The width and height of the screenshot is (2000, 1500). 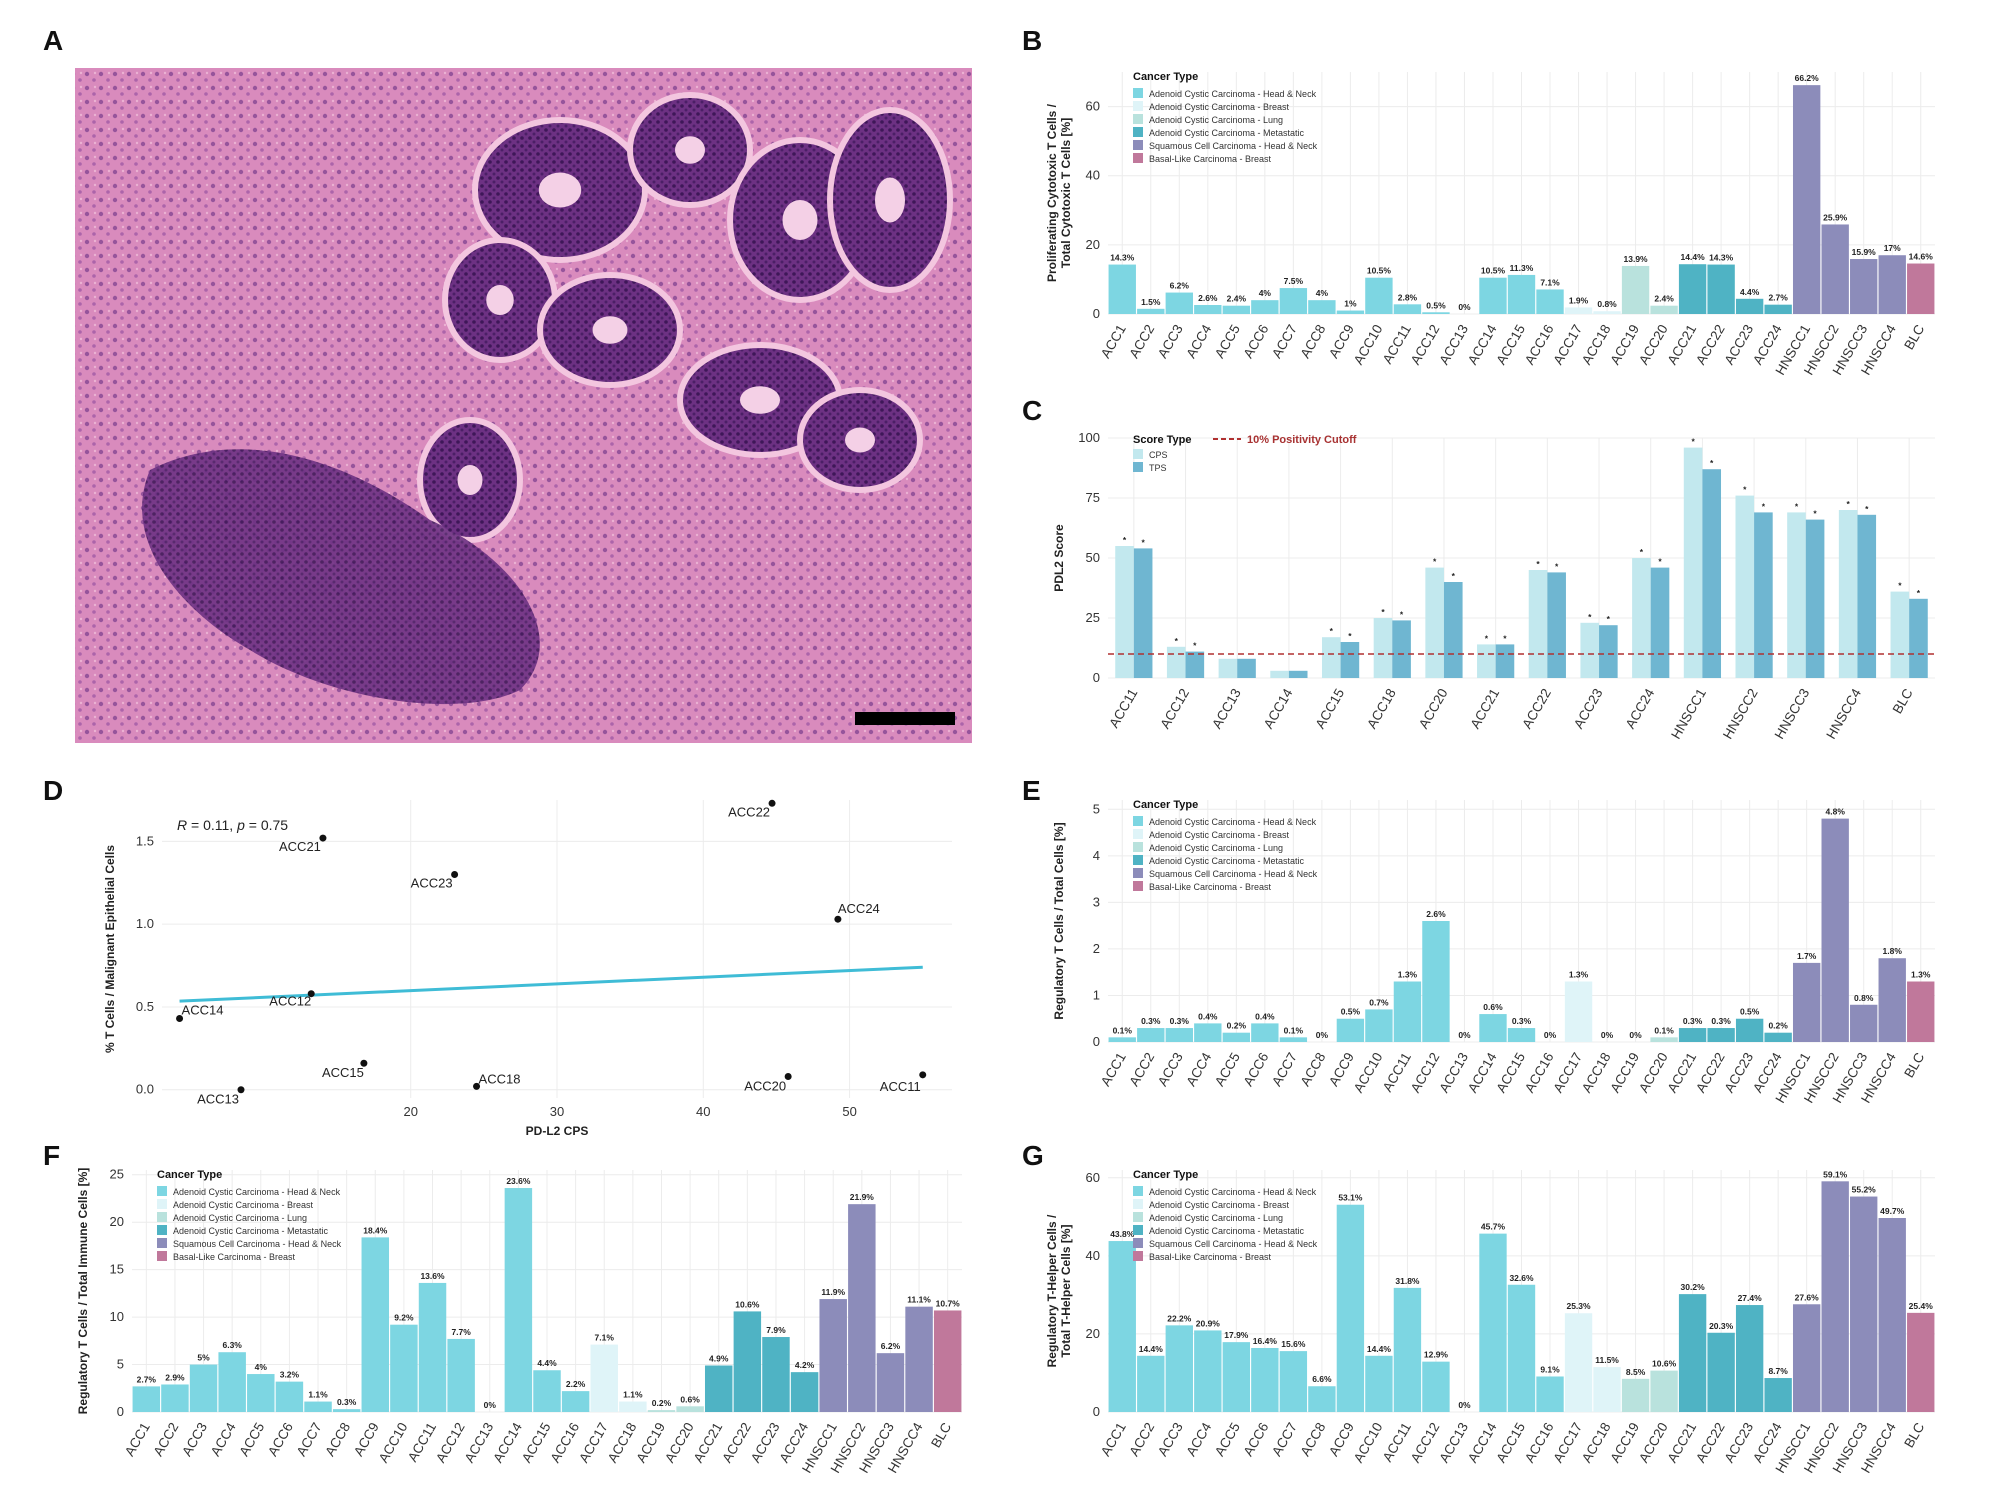 I want to click on bar-value-label: 2.9%, so click(x=175, y=1377).